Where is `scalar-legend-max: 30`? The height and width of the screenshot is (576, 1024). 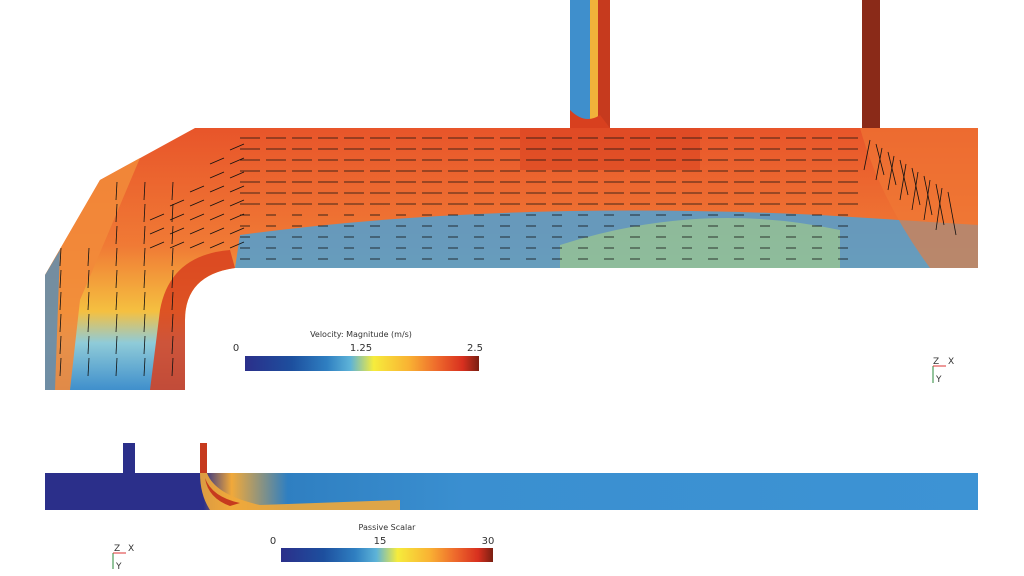
scalar-legend-max: 30 is located at coordinates (488, 541).